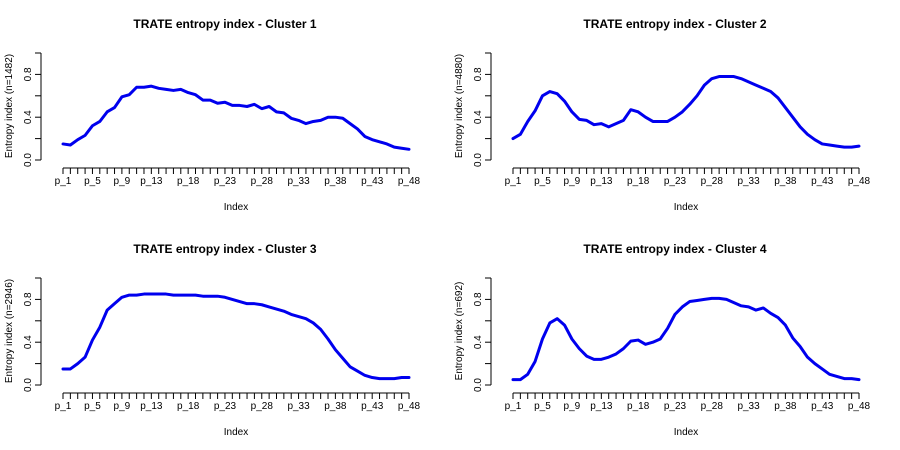  What do you see at coordinates (674, 24) in the screenshot?
I see `chart-title: TRATE entropy index - Cluster 2` at bounding box center [674, 24].